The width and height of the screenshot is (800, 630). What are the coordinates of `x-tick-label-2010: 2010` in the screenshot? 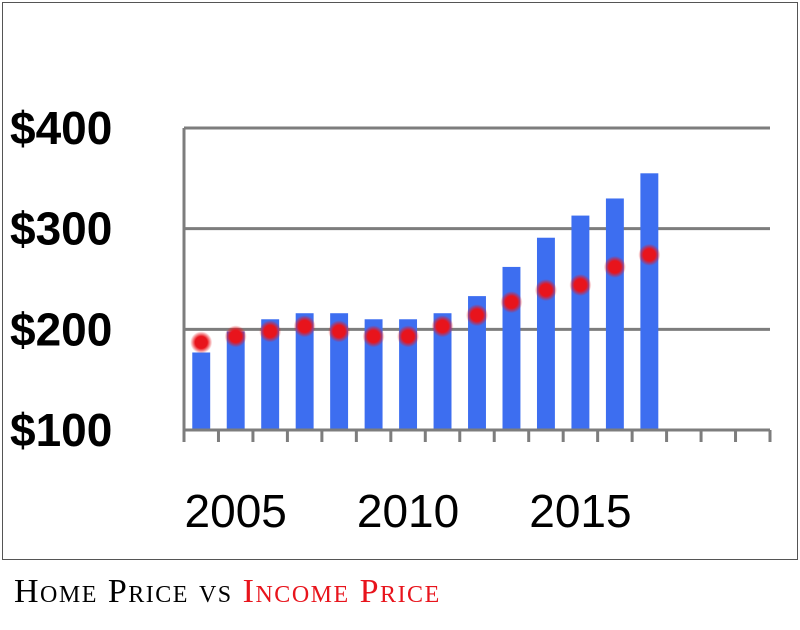 It's located at (408, 511).